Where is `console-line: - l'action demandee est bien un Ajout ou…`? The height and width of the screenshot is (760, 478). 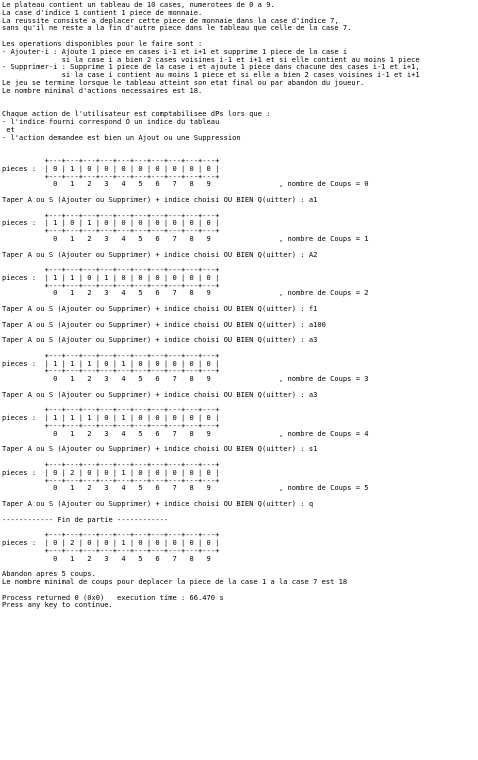 console-line: - l'action demandee est bien un Ajout ou… is located at coordinates (121, 137).